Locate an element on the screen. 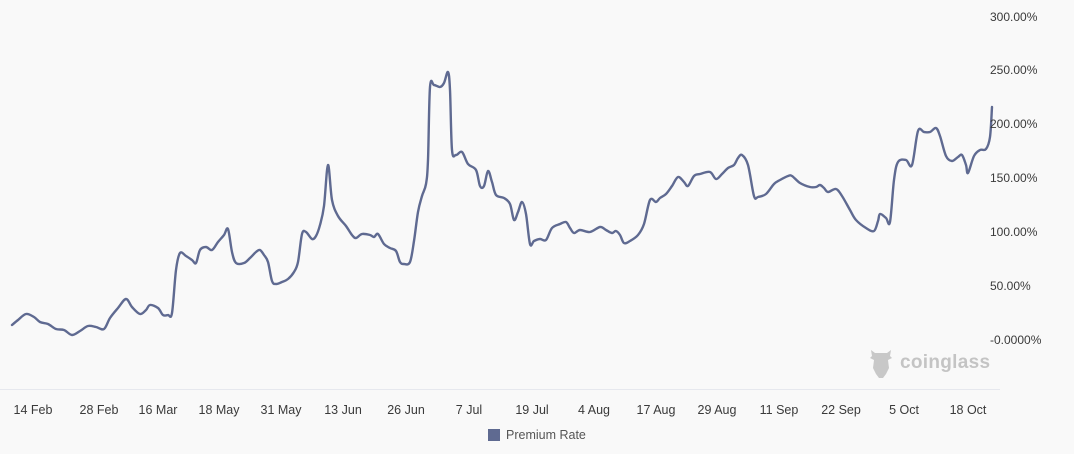 The height and width of the screenshot is (454, 1074). x-tick-label: 22 Sep is located at coordinates (841, 410).